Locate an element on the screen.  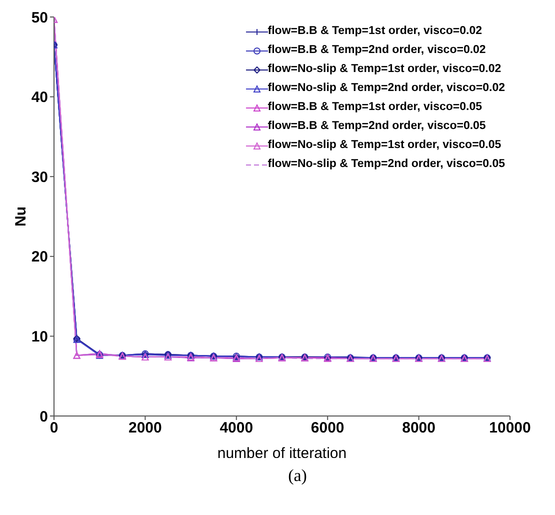
y-axis-title: Nu is located at coordinates (21, 216).